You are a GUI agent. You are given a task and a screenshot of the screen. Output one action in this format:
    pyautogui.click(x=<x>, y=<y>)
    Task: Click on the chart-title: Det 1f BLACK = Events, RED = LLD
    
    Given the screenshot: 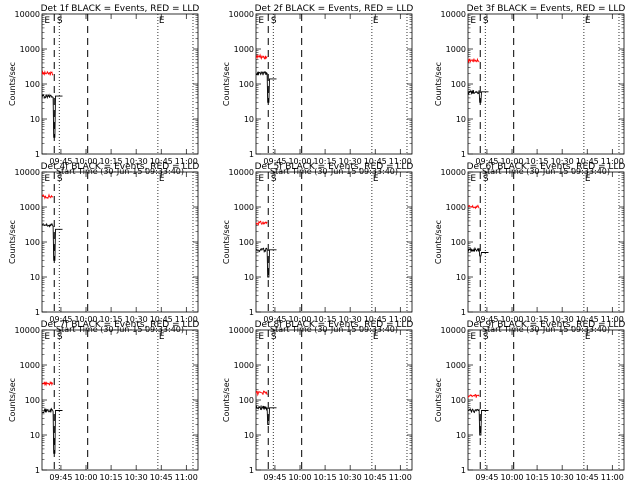 What is the action you would take?
    pyautogui.click(x=120, y=9)
    